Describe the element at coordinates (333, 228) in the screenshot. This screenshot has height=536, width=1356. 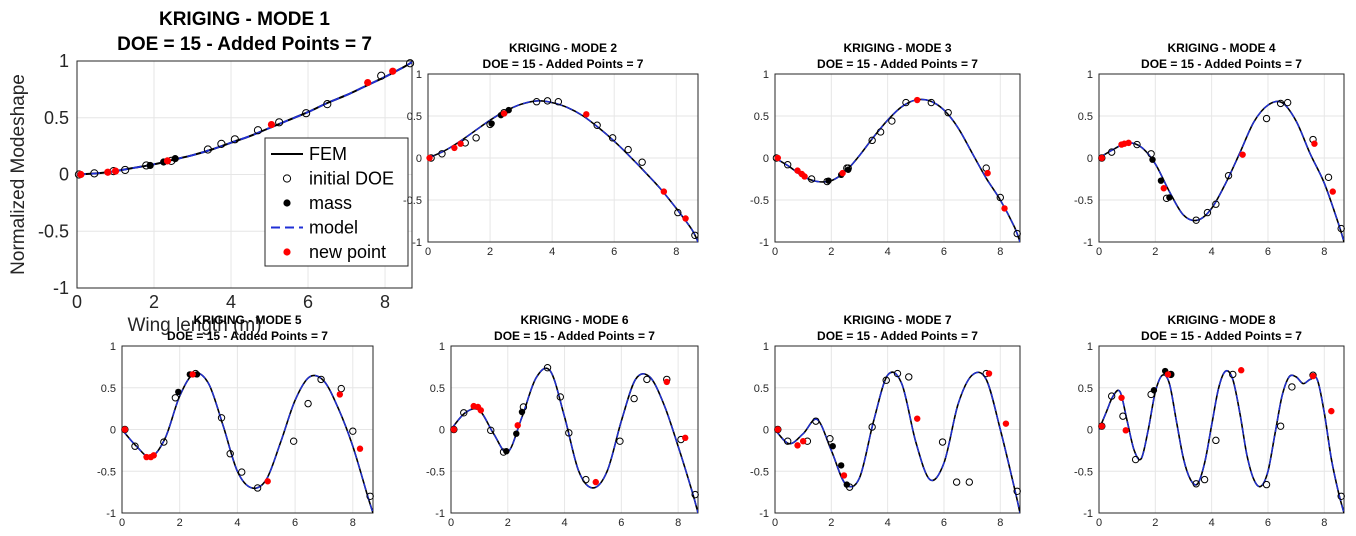
I see `legend-entry-label: model` at that location.